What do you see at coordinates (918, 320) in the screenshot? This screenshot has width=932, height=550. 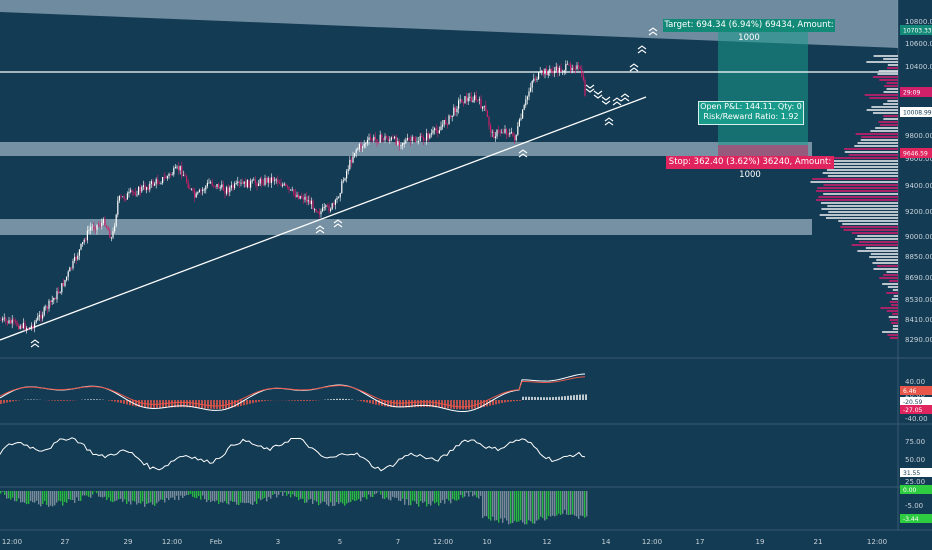 I see `price-tick-label: 8410.00` at bounding box center [918, 320].